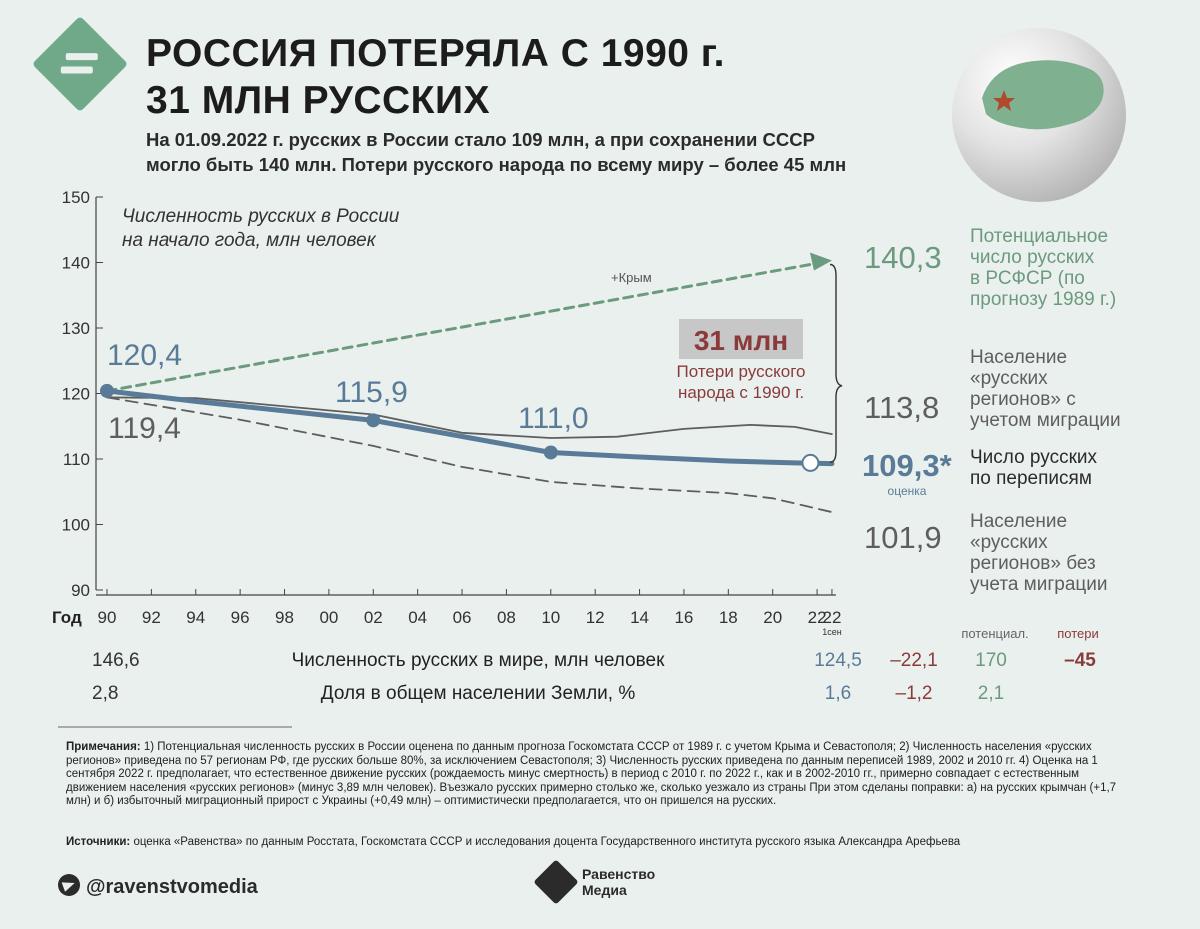  Describe the element at coordinates (907, 465) in the screenshot. I see `end-value-census: 109,3*` at that location.